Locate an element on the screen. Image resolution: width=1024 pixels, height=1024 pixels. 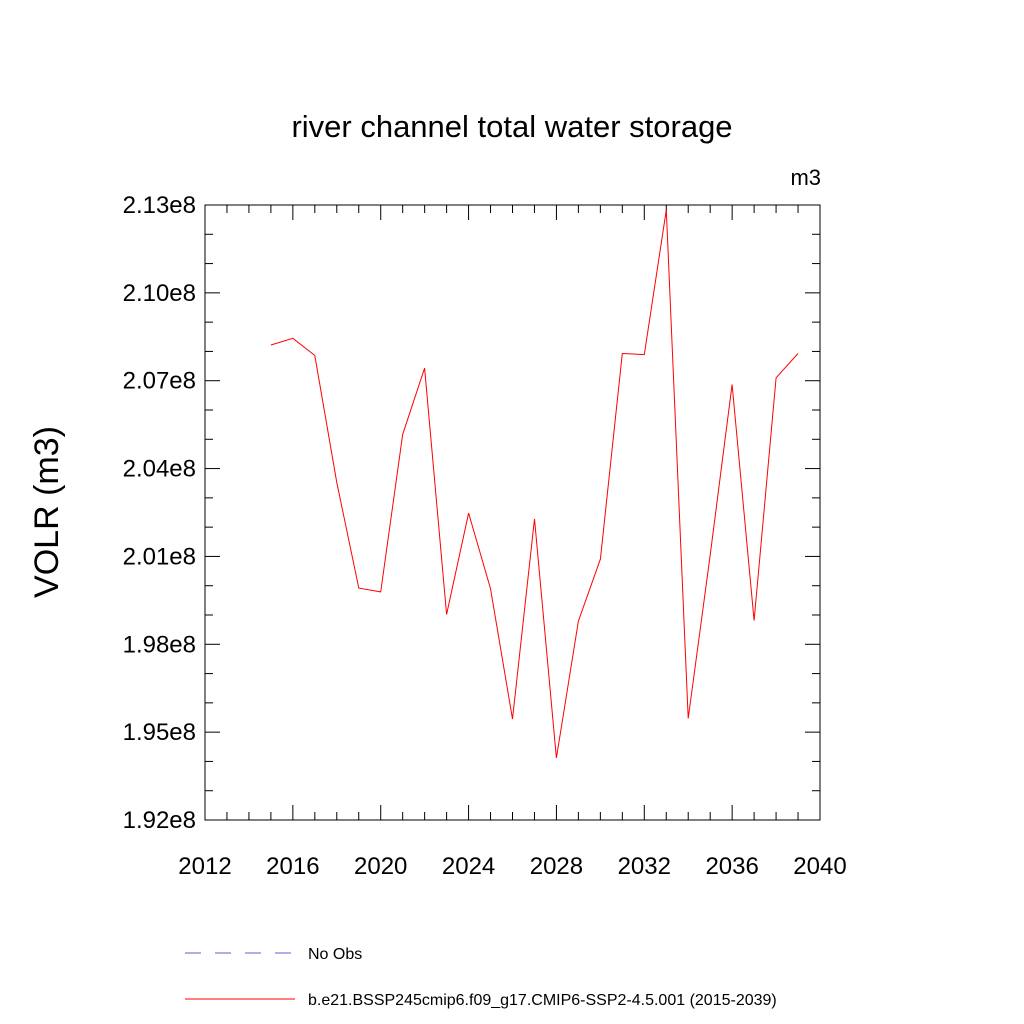
x-tick-label: 2020 is located at coordinates (380, 866).